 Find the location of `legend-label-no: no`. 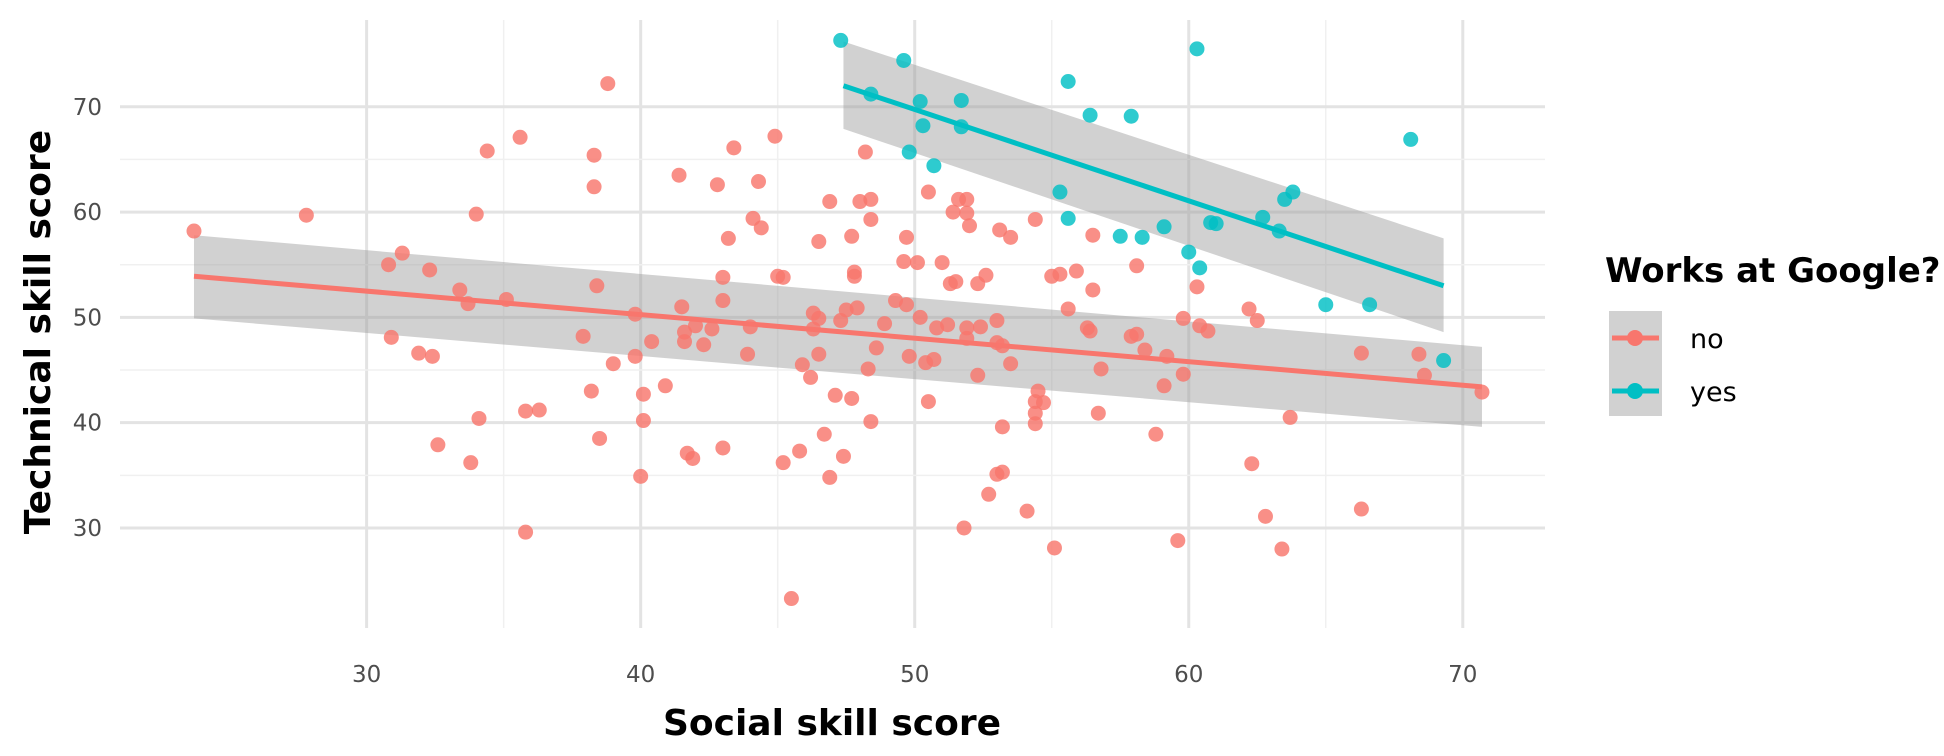

legend-label-no: no is located at coordinates (1707, 339).